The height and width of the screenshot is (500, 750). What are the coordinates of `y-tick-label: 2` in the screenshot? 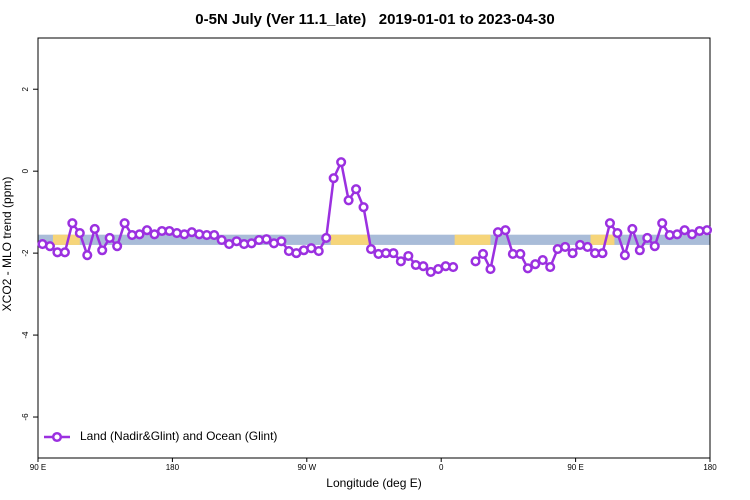 It's located at (25, 88).